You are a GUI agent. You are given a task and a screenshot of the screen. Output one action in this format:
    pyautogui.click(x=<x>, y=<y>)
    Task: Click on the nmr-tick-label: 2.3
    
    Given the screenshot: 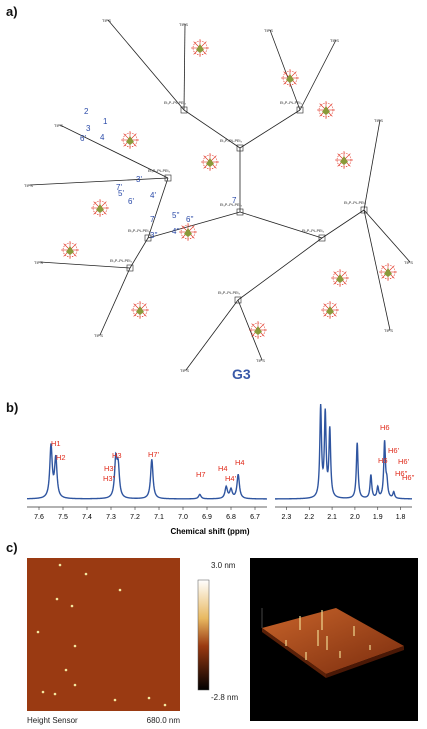 What is the action you would take?
    pyautogui.click(x=287, y=517)
    